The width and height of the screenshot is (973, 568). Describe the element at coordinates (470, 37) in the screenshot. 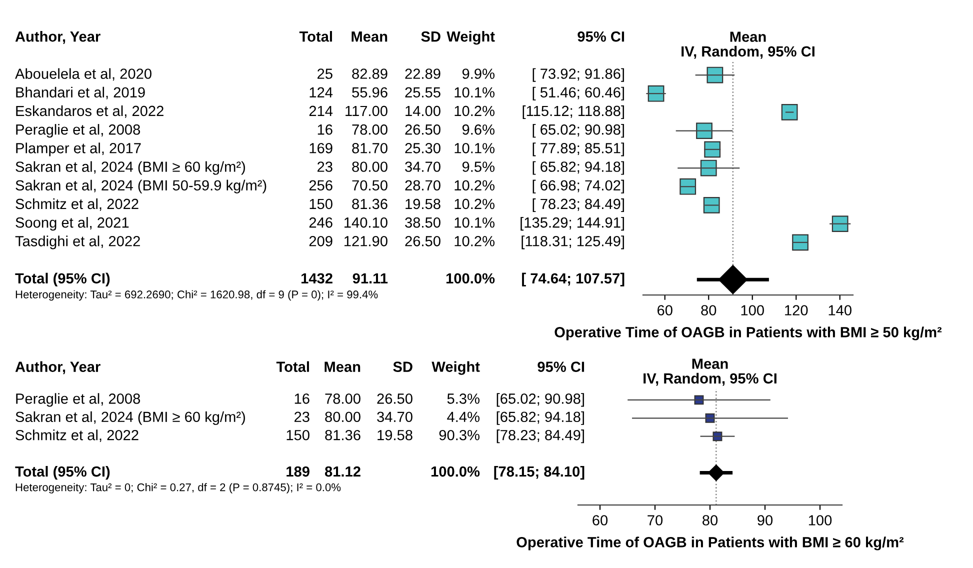

I see `text: Weight` at that location.